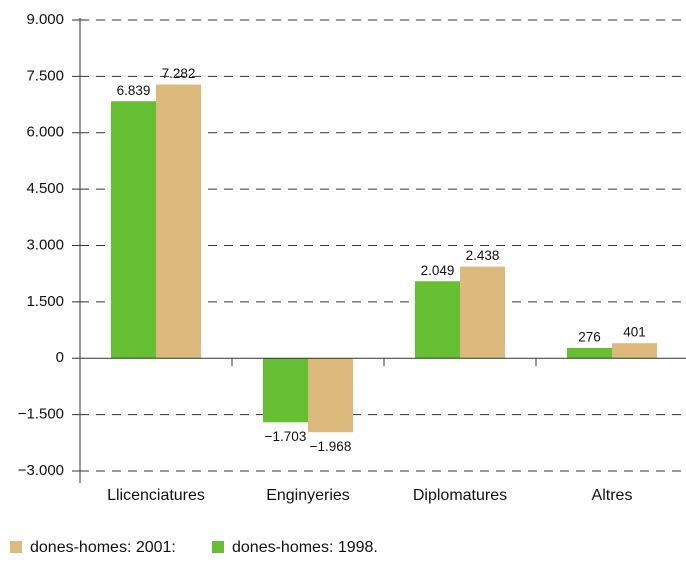 Image resolution: width=686 pixels, height=564 pixels. What do you see at coordinates (179, 73) in the screenshot?
I see `data-label: 7.282` at bounding box center [179, 73].